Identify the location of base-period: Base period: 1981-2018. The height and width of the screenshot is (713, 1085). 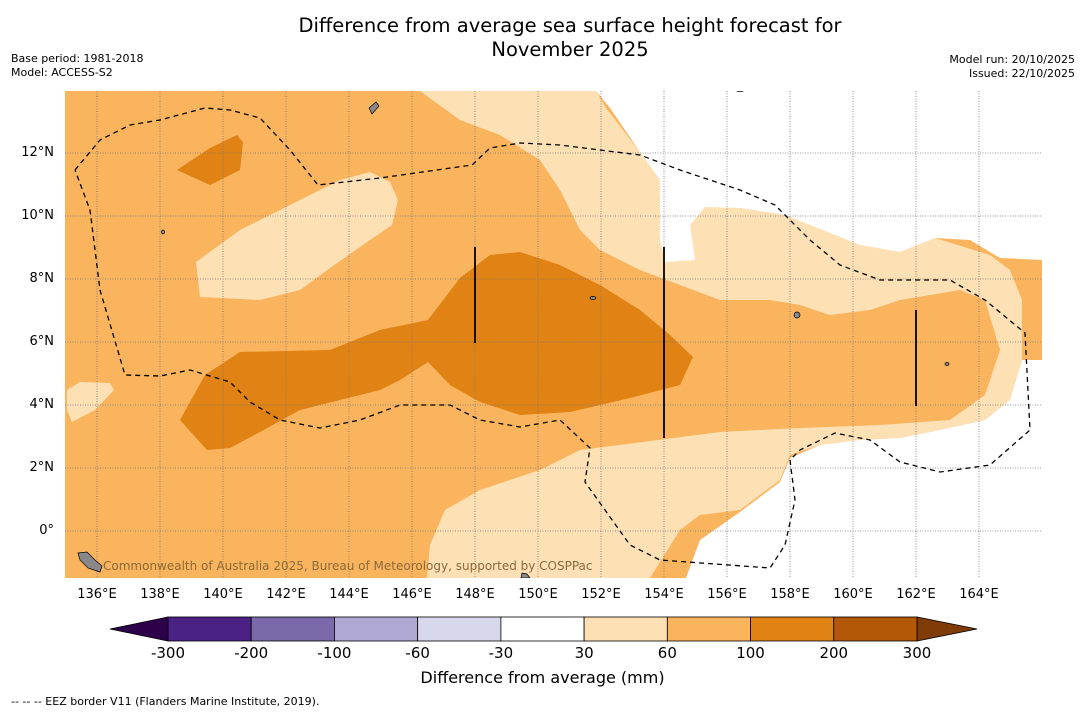
(77, 58).